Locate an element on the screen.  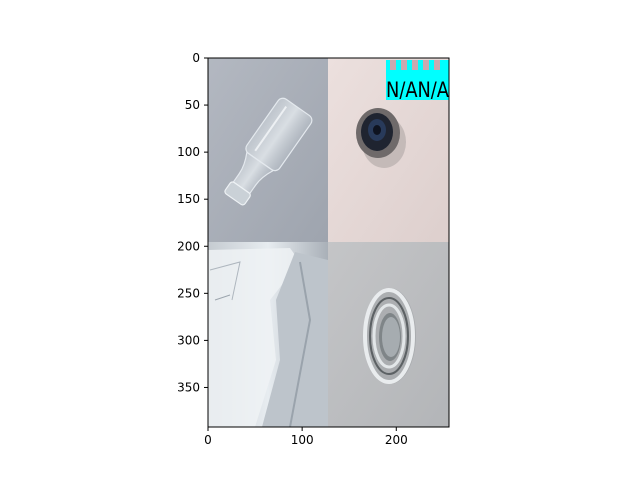
overlay-text: N/AN/A is located at coordinates (418, 90).